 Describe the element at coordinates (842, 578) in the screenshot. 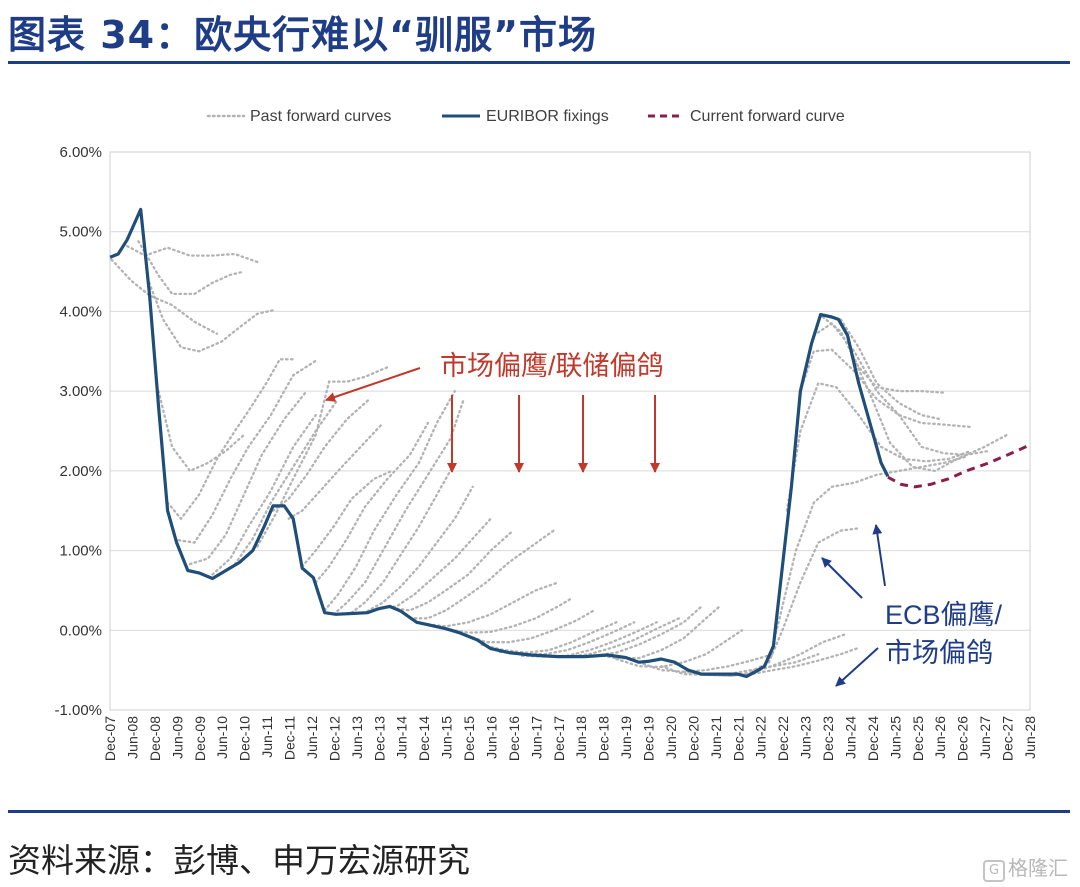

I see `annotation-arrow-up-left` at that location.